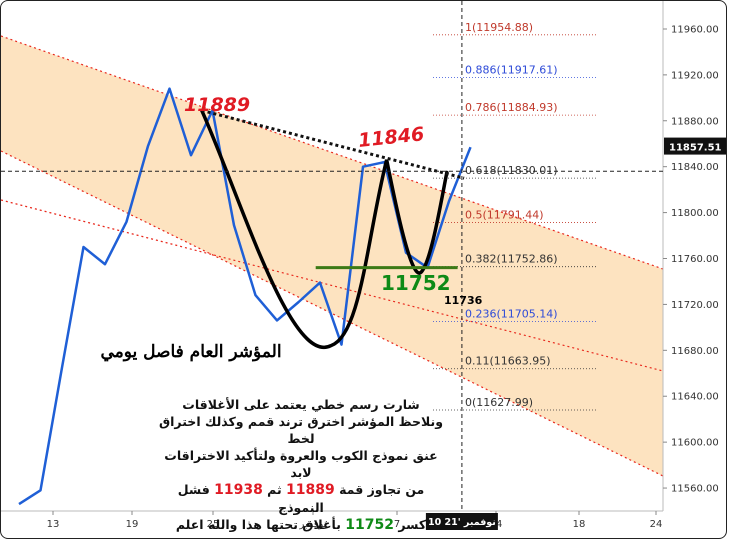 The height and width of the screenshot is (541, 729). What do you see at coordinates (499, 402) in the screenshot?
I see `fib-level-label: 0(11627.99)` at bounding box center [499, 402].